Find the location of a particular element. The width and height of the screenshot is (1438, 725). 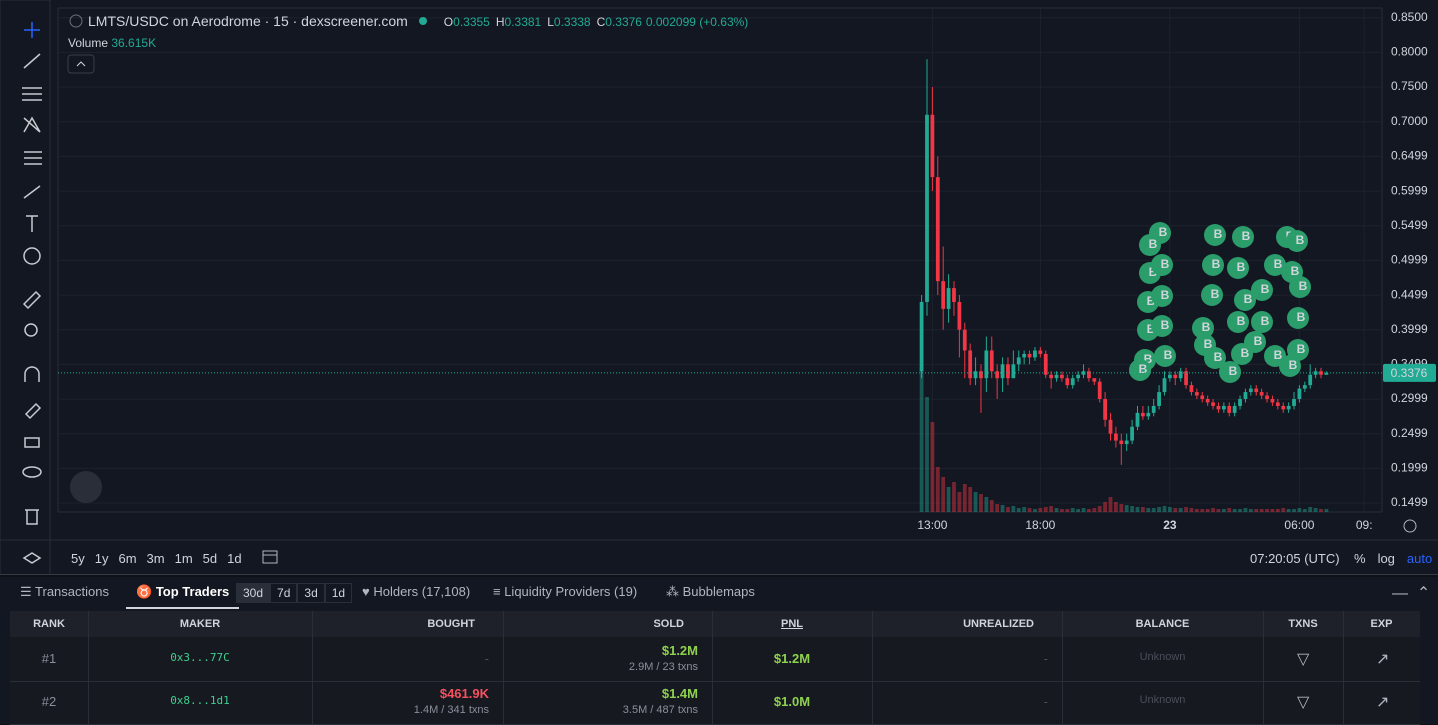

scale-option: % is located at coordinates (1360, 558).